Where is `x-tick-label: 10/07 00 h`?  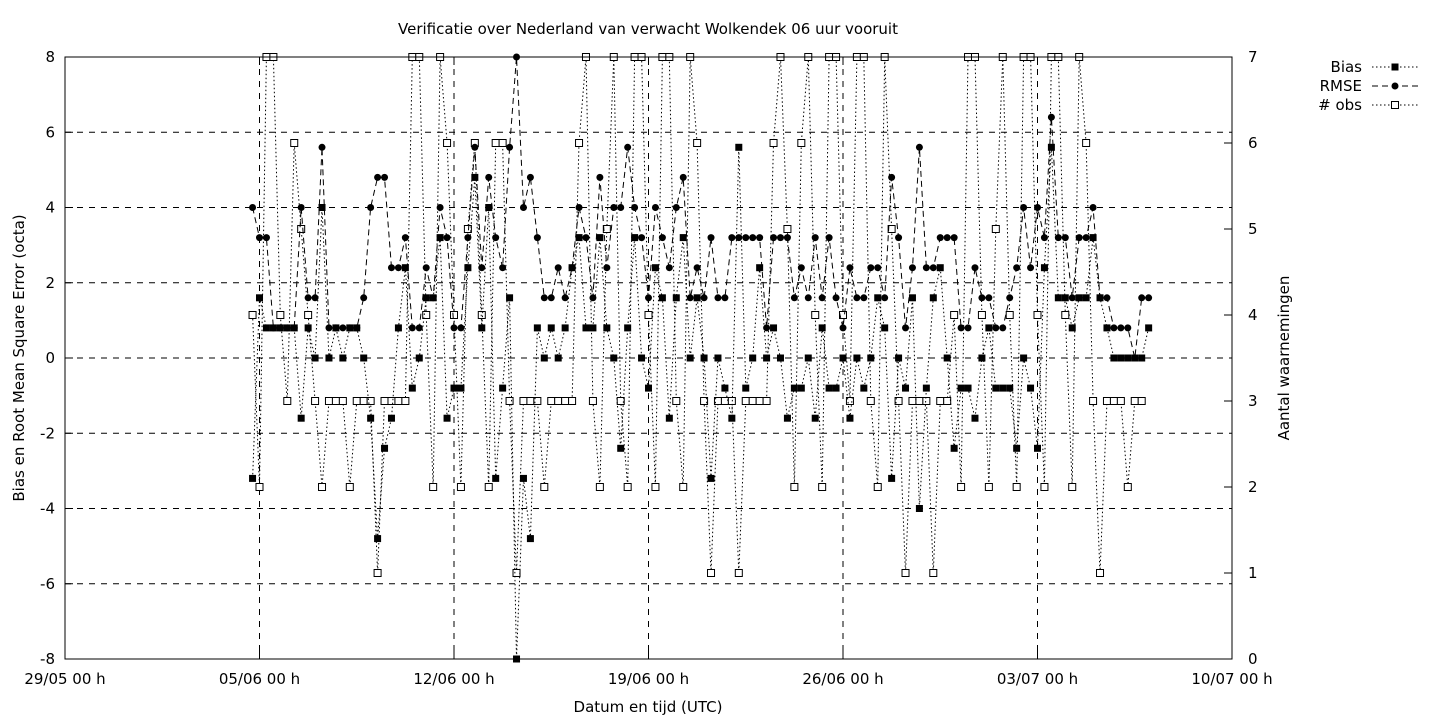 x-tick-label: 10/07 00 h is located at coordinates (1231, 679).